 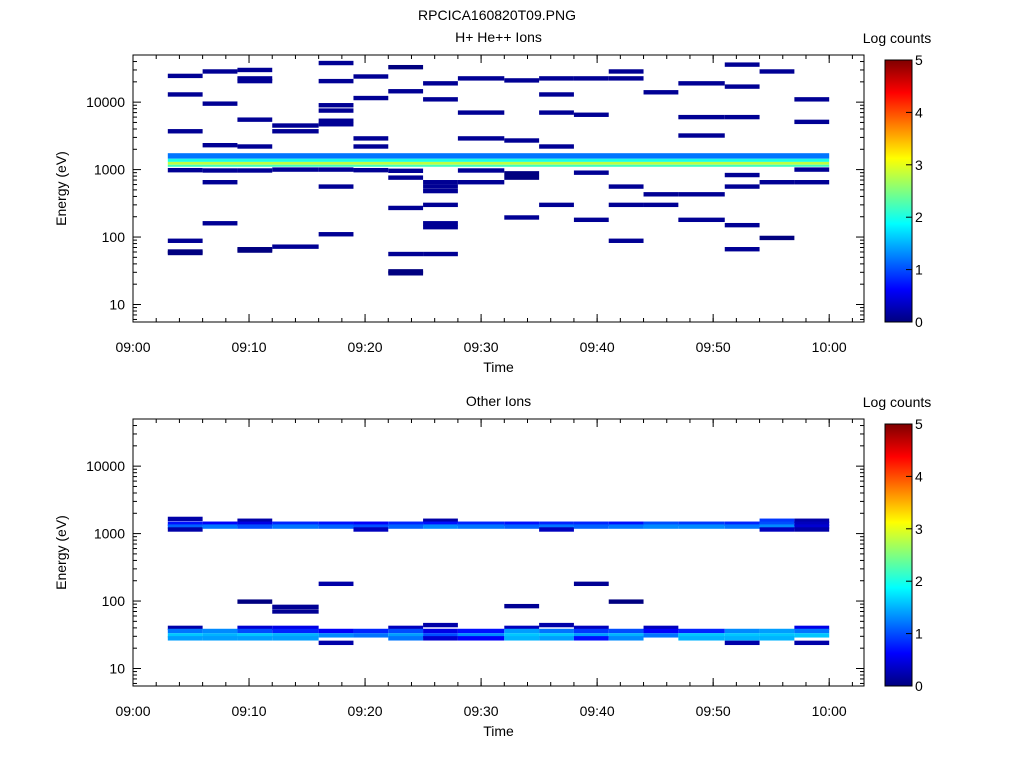 What do you see at coordinates (919, 581) in the screenshot?
I see `colorbar-tick-label: 2` at bounding box center [919, 581].